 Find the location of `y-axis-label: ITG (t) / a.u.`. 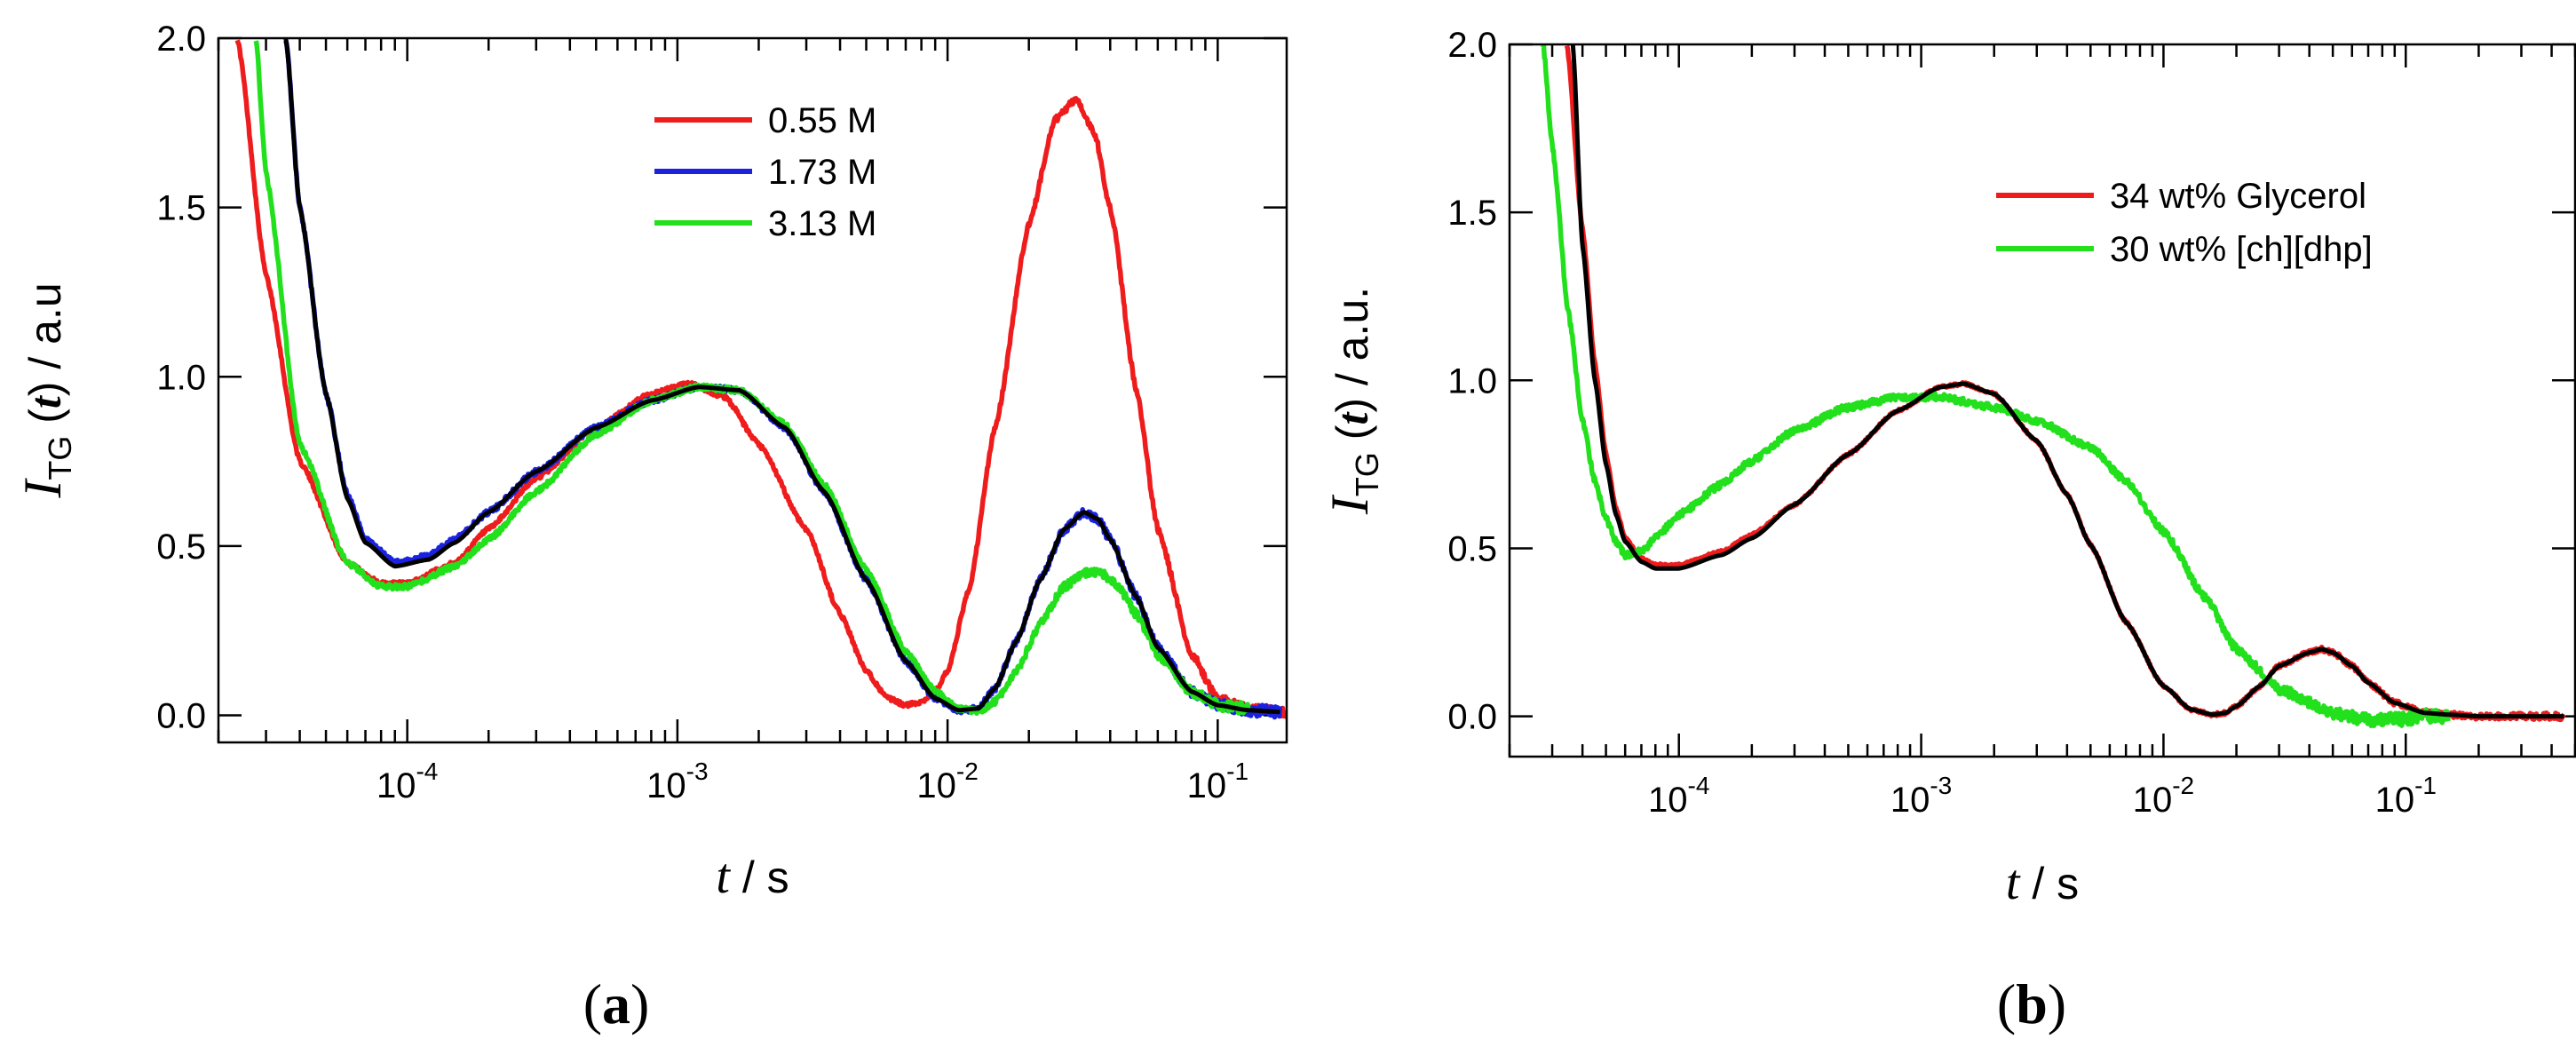

y-axis-label: ITG (t) / a.u. is located at coordinates (1353, 401).